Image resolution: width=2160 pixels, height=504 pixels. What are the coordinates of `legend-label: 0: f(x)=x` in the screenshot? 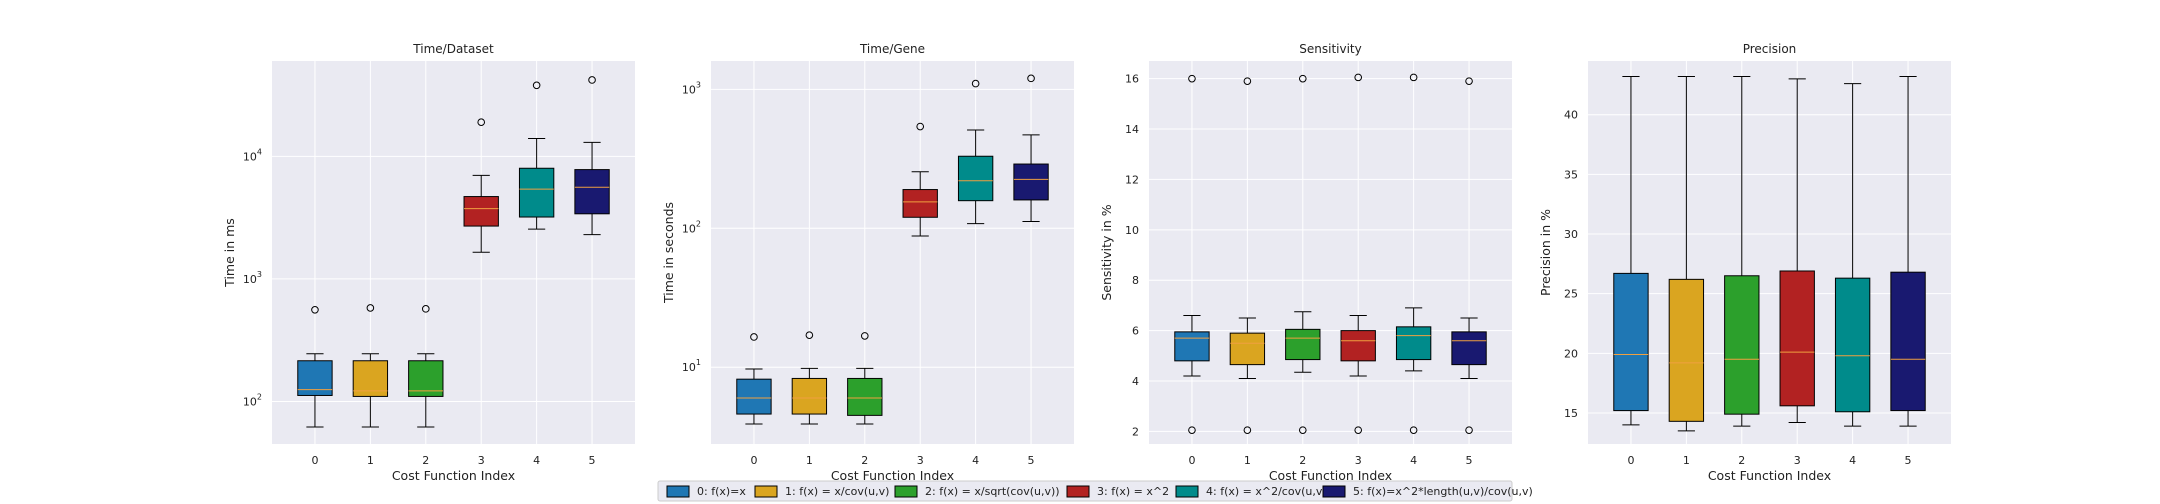 It's located at (721, 491).